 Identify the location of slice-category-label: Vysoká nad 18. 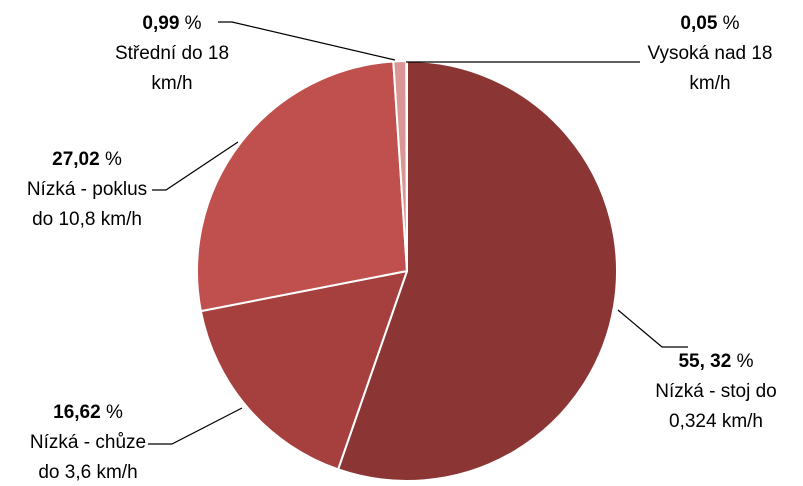
(710, 53).